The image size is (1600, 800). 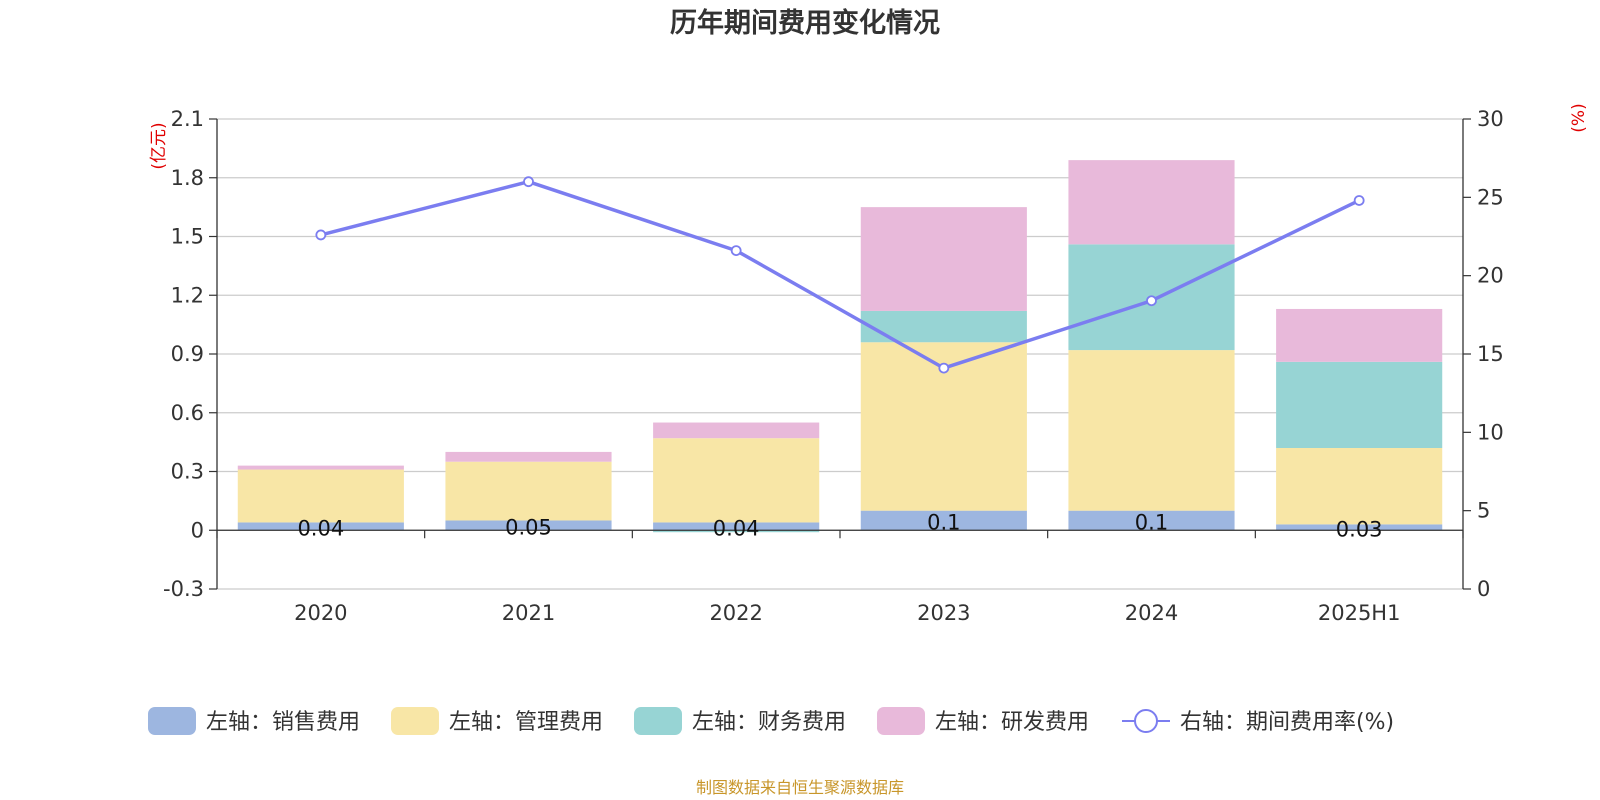 What do you see at coordinates (526, 722) in the screenshot?
I see `legend-label: 左轴：管理费用` at bounding box center [526, 722].